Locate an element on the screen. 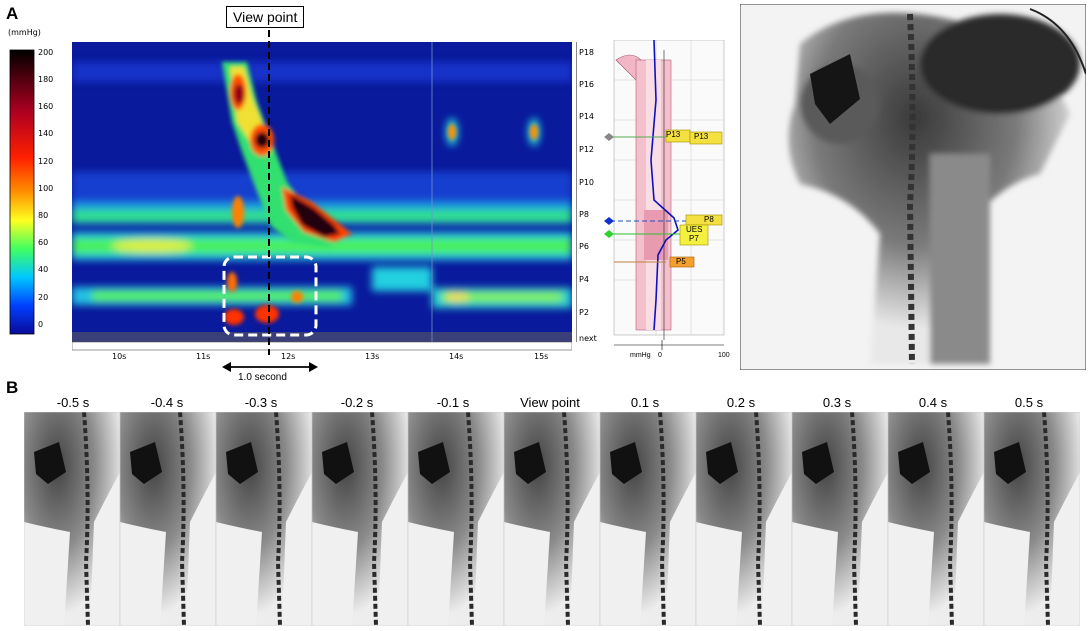  colorbar-tick: 20 is located at coordinates (43, 297).